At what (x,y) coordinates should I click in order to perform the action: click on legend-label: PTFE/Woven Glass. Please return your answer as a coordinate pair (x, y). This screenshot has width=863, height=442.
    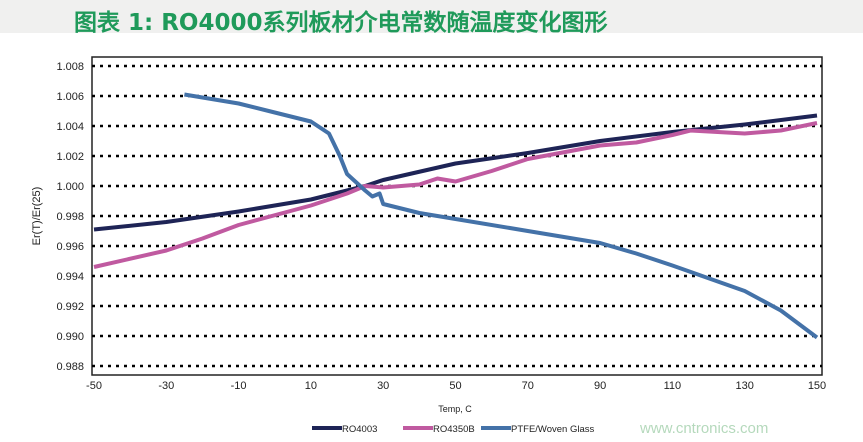
    Looking at the image, I should click on (552, 429).